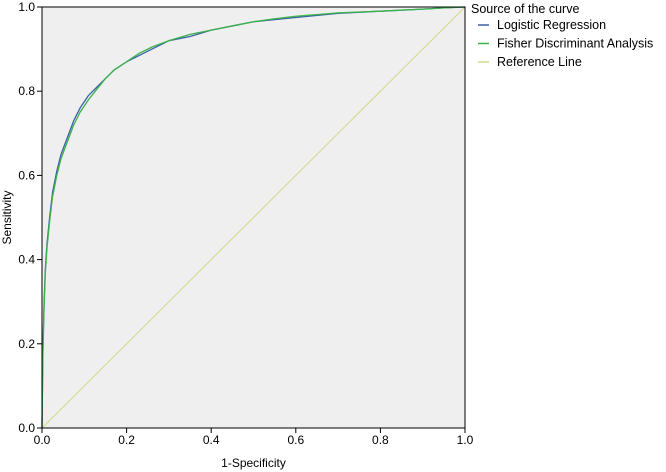 This screenshot has width=666, height=472. What do you see at coordinates (253, 463) in the screenshot?
I see `x-axis-label: 1-Specificity` at bounding box center [253, 463].